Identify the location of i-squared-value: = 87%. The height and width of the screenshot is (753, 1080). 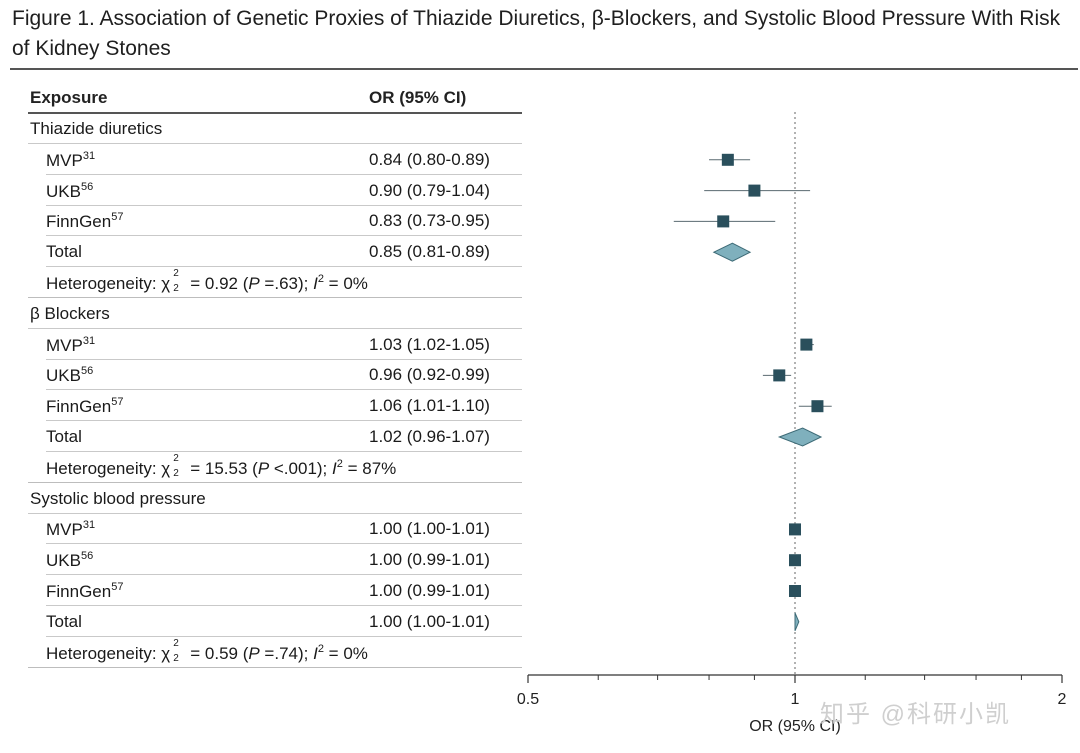
(369, 468).